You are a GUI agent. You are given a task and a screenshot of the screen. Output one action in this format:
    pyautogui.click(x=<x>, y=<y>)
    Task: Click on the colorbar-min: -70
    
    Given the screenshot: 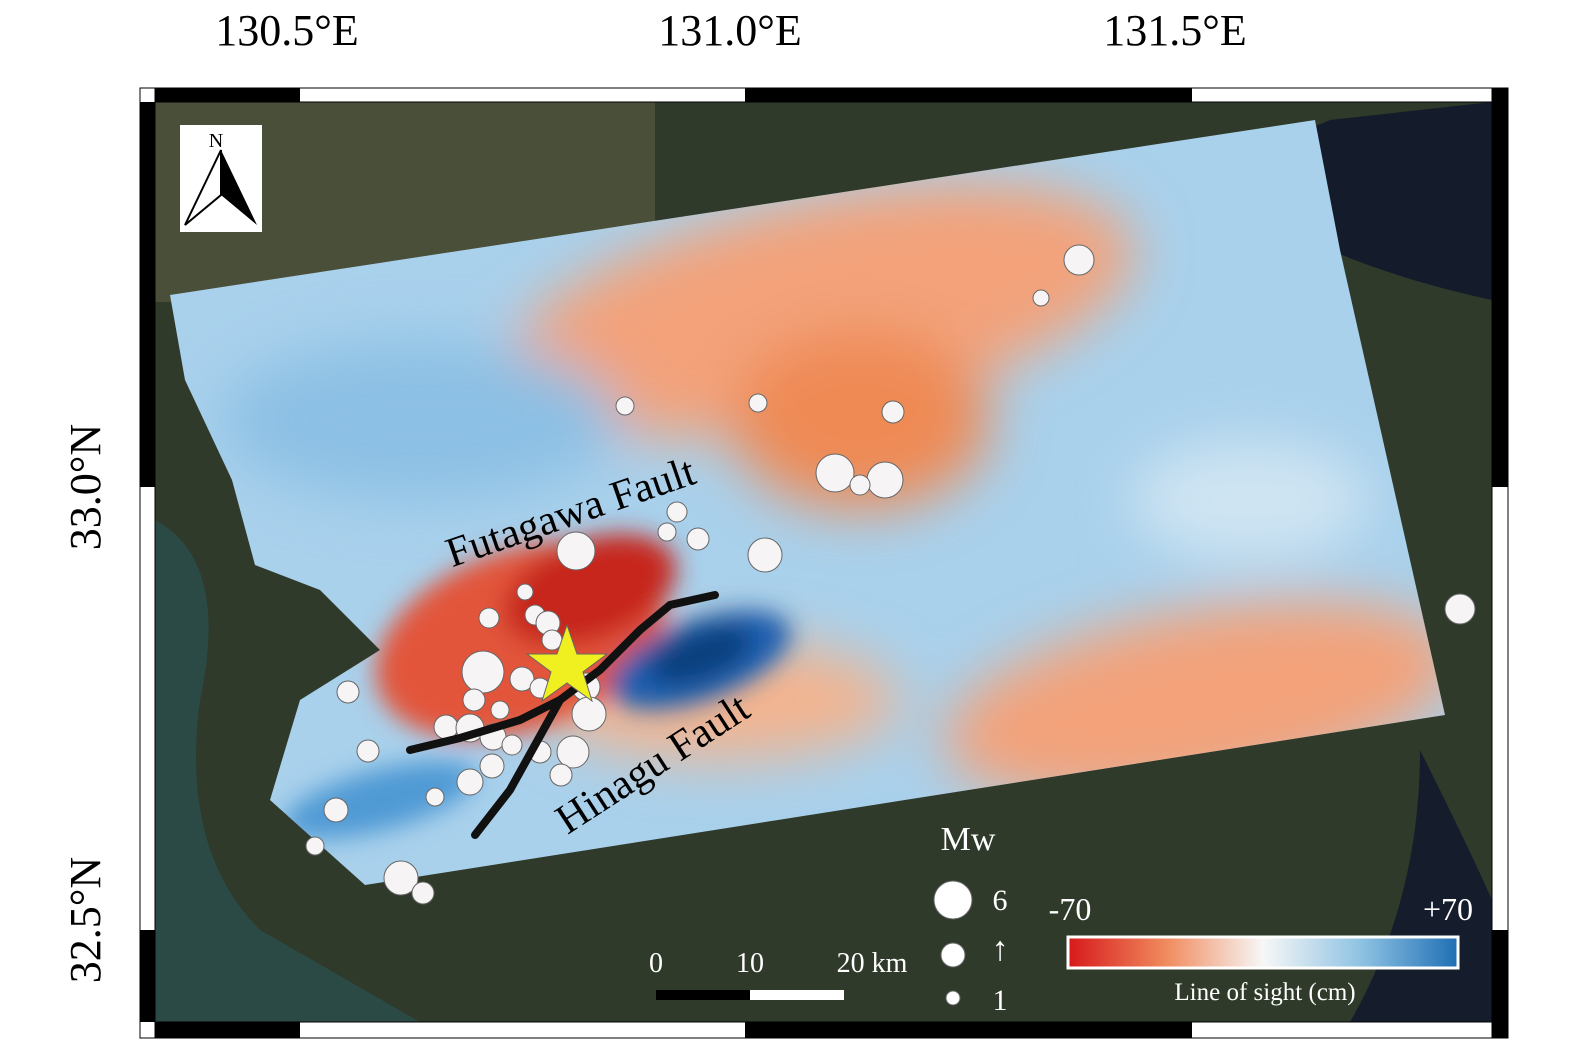 What is the action you would take?
    pyautogui.click(x=1070, y=909)
    